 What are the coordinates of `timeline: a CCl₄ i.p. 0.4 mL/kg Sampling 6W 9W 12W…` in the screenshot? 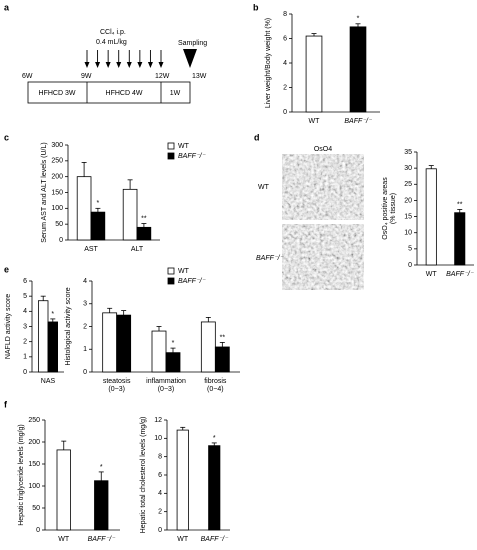 It's located at (105, 53).